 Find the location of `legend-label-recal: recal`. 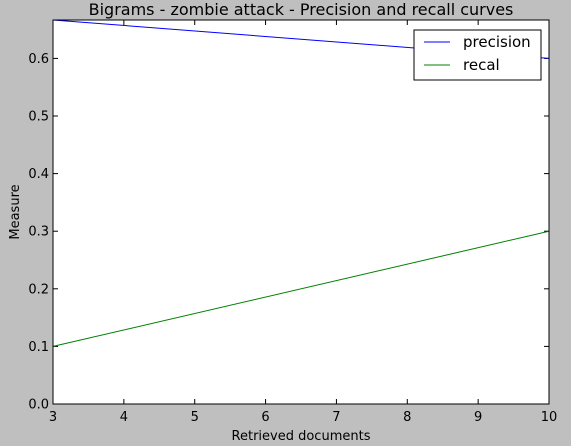

legend-label-recal: recal is located at coordinates (481, 65).